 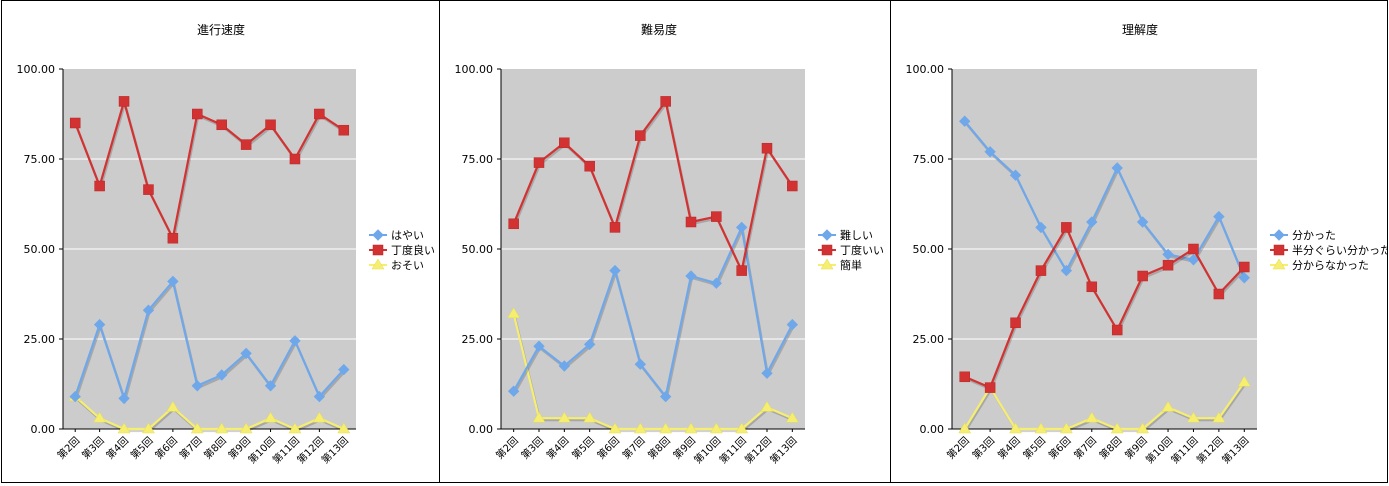 I want to click on y-tick-label: 100.00, so click(x=36, y=69).